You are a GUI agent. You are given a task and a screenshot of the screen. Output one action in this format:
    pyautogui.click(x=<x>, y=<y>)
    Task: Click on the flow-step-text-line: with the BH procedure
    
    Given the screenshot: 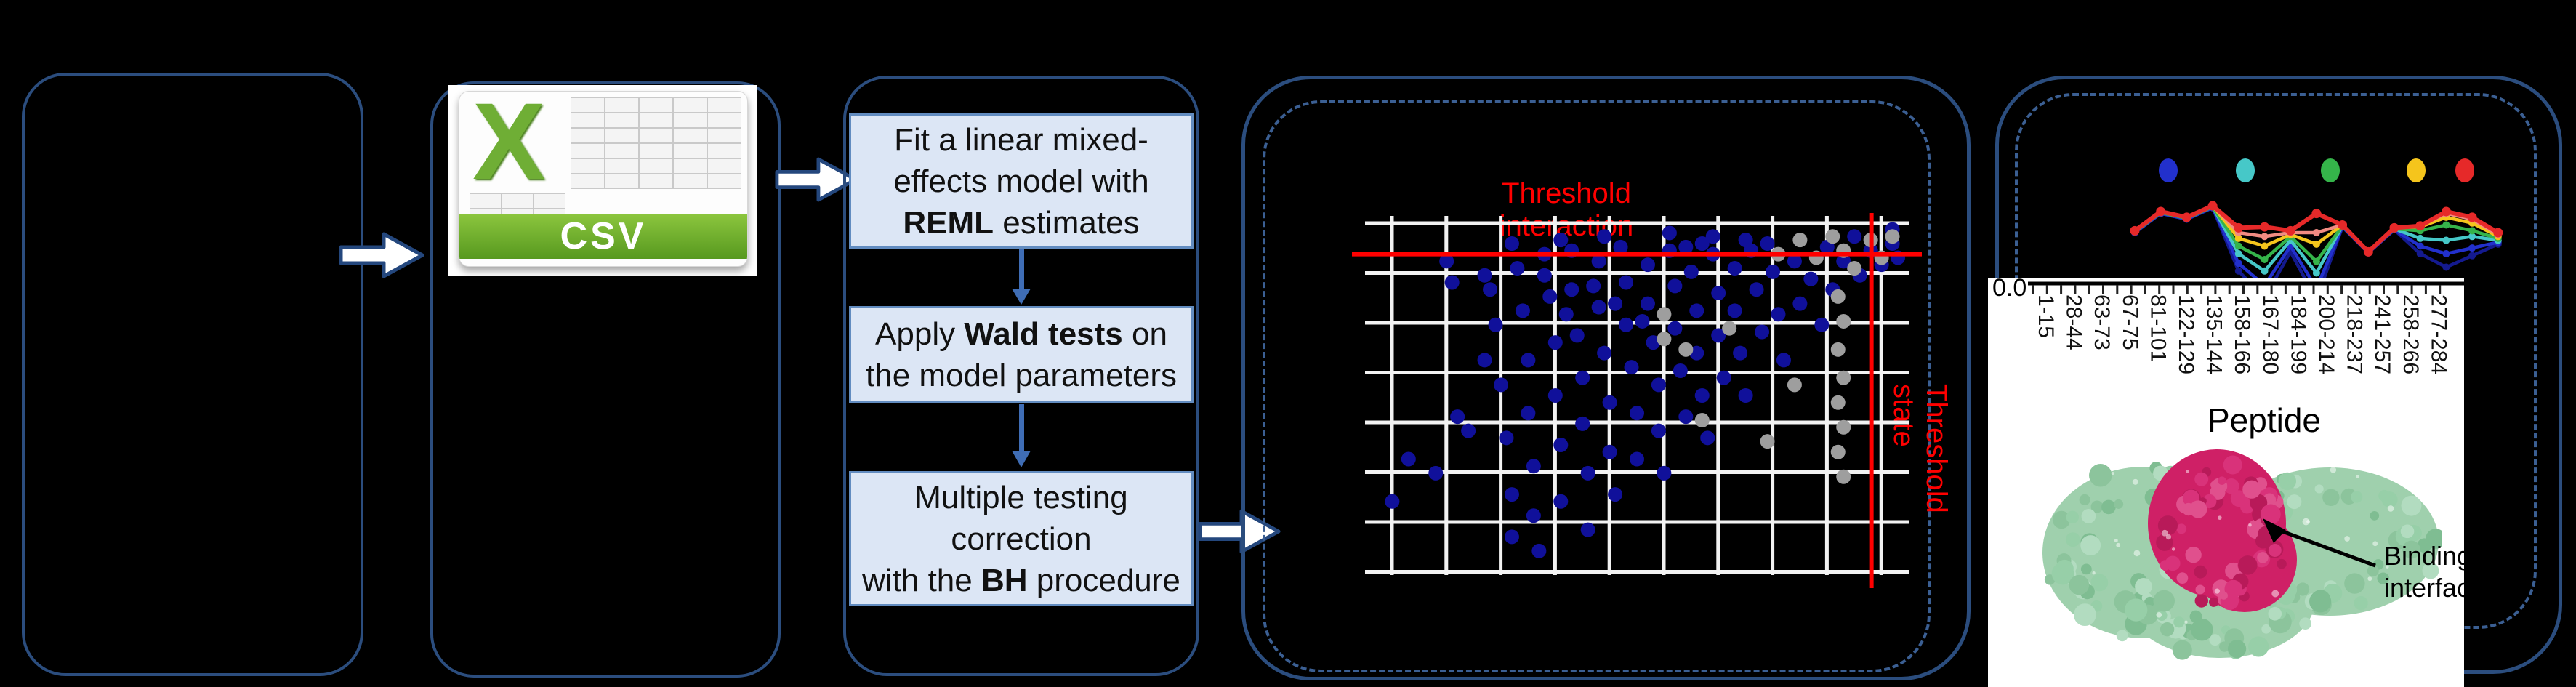 What is the action you would take?
    pyautogui.click(x=1021, y=580)
    